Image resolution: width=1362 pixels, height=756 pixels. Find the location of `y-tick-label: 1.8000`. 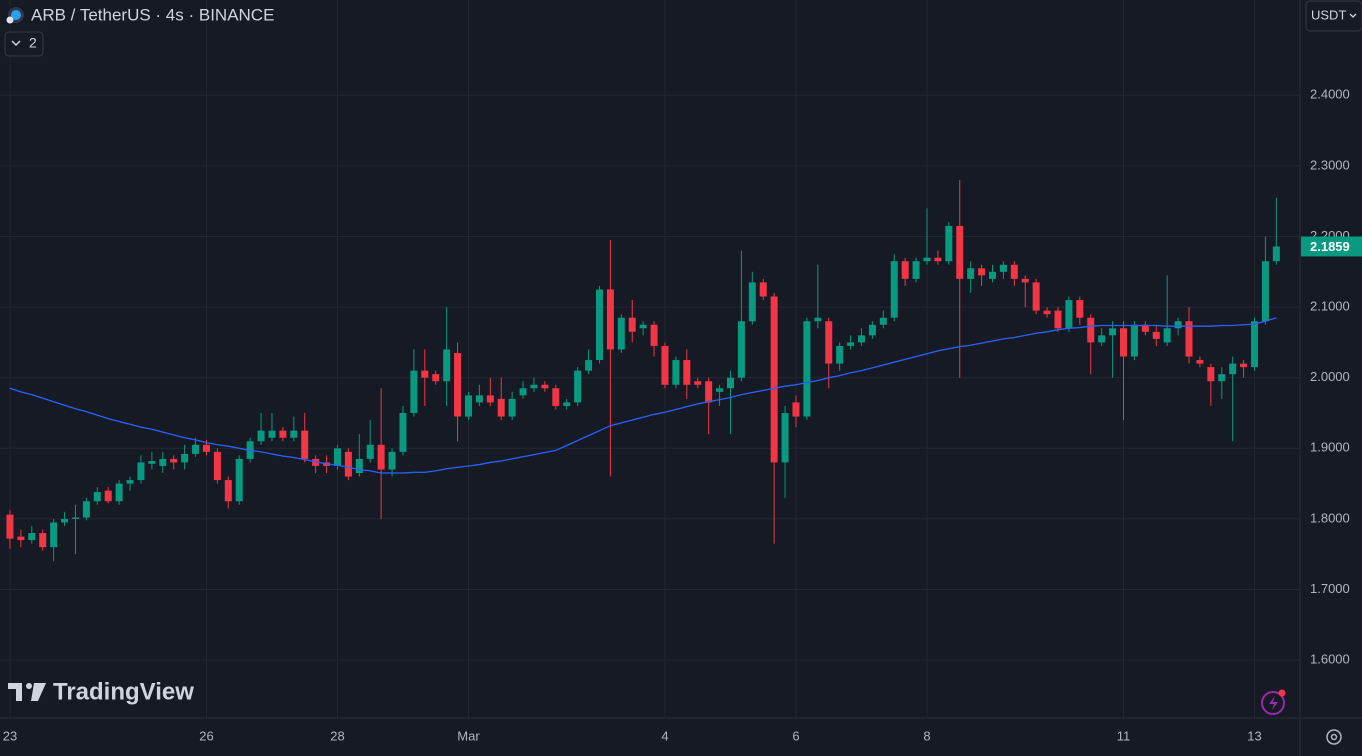

y-tick-label: 1.8000 is located at coordinates (1330, 517).